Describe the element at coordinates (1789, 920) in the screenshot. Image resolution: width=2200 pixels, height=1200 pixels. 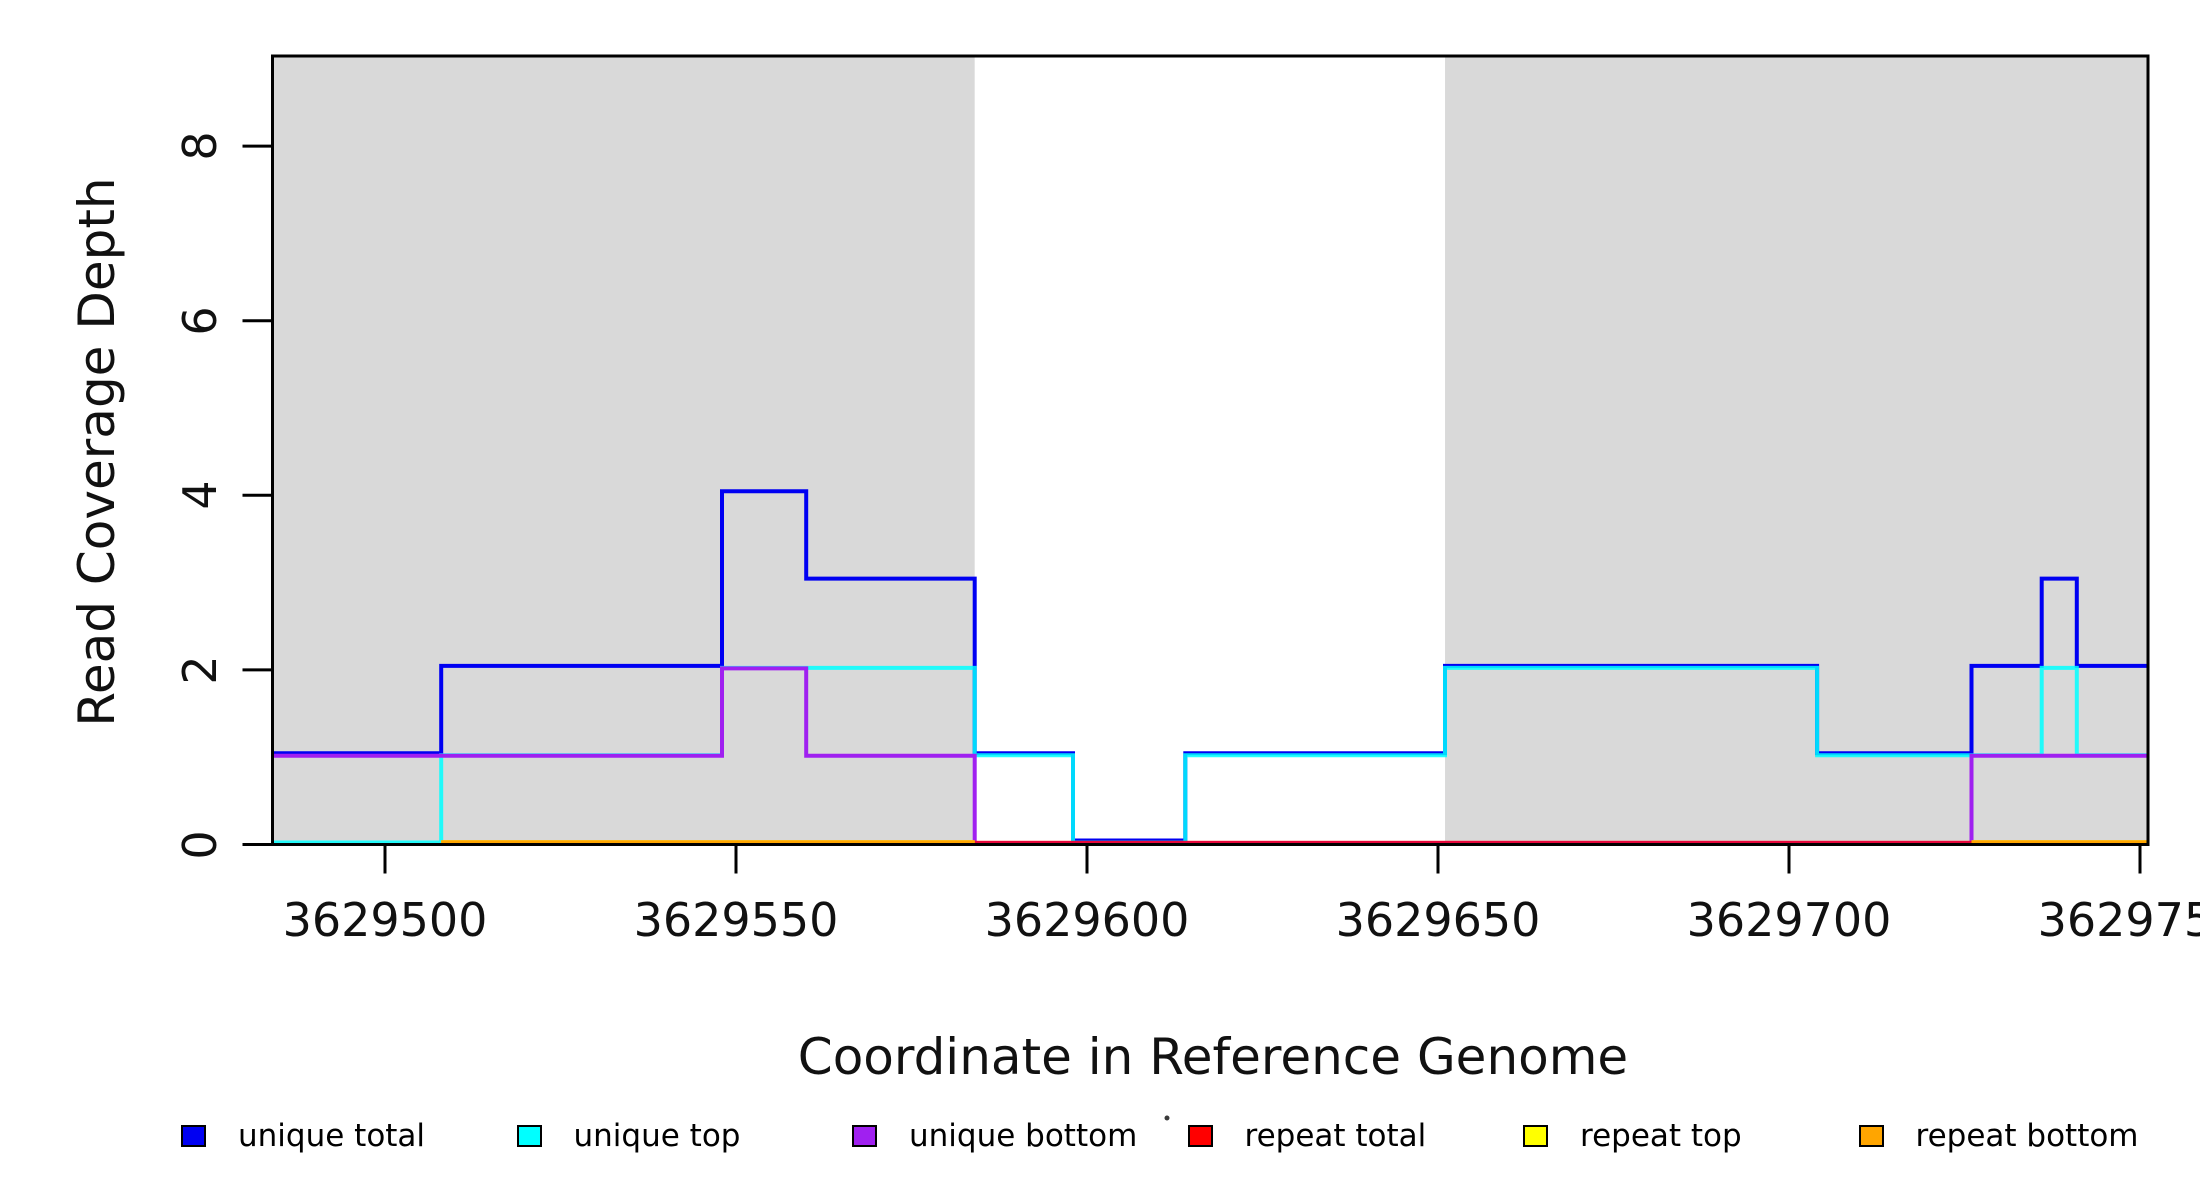
I see `x-tick-label: 3629700` at that location.